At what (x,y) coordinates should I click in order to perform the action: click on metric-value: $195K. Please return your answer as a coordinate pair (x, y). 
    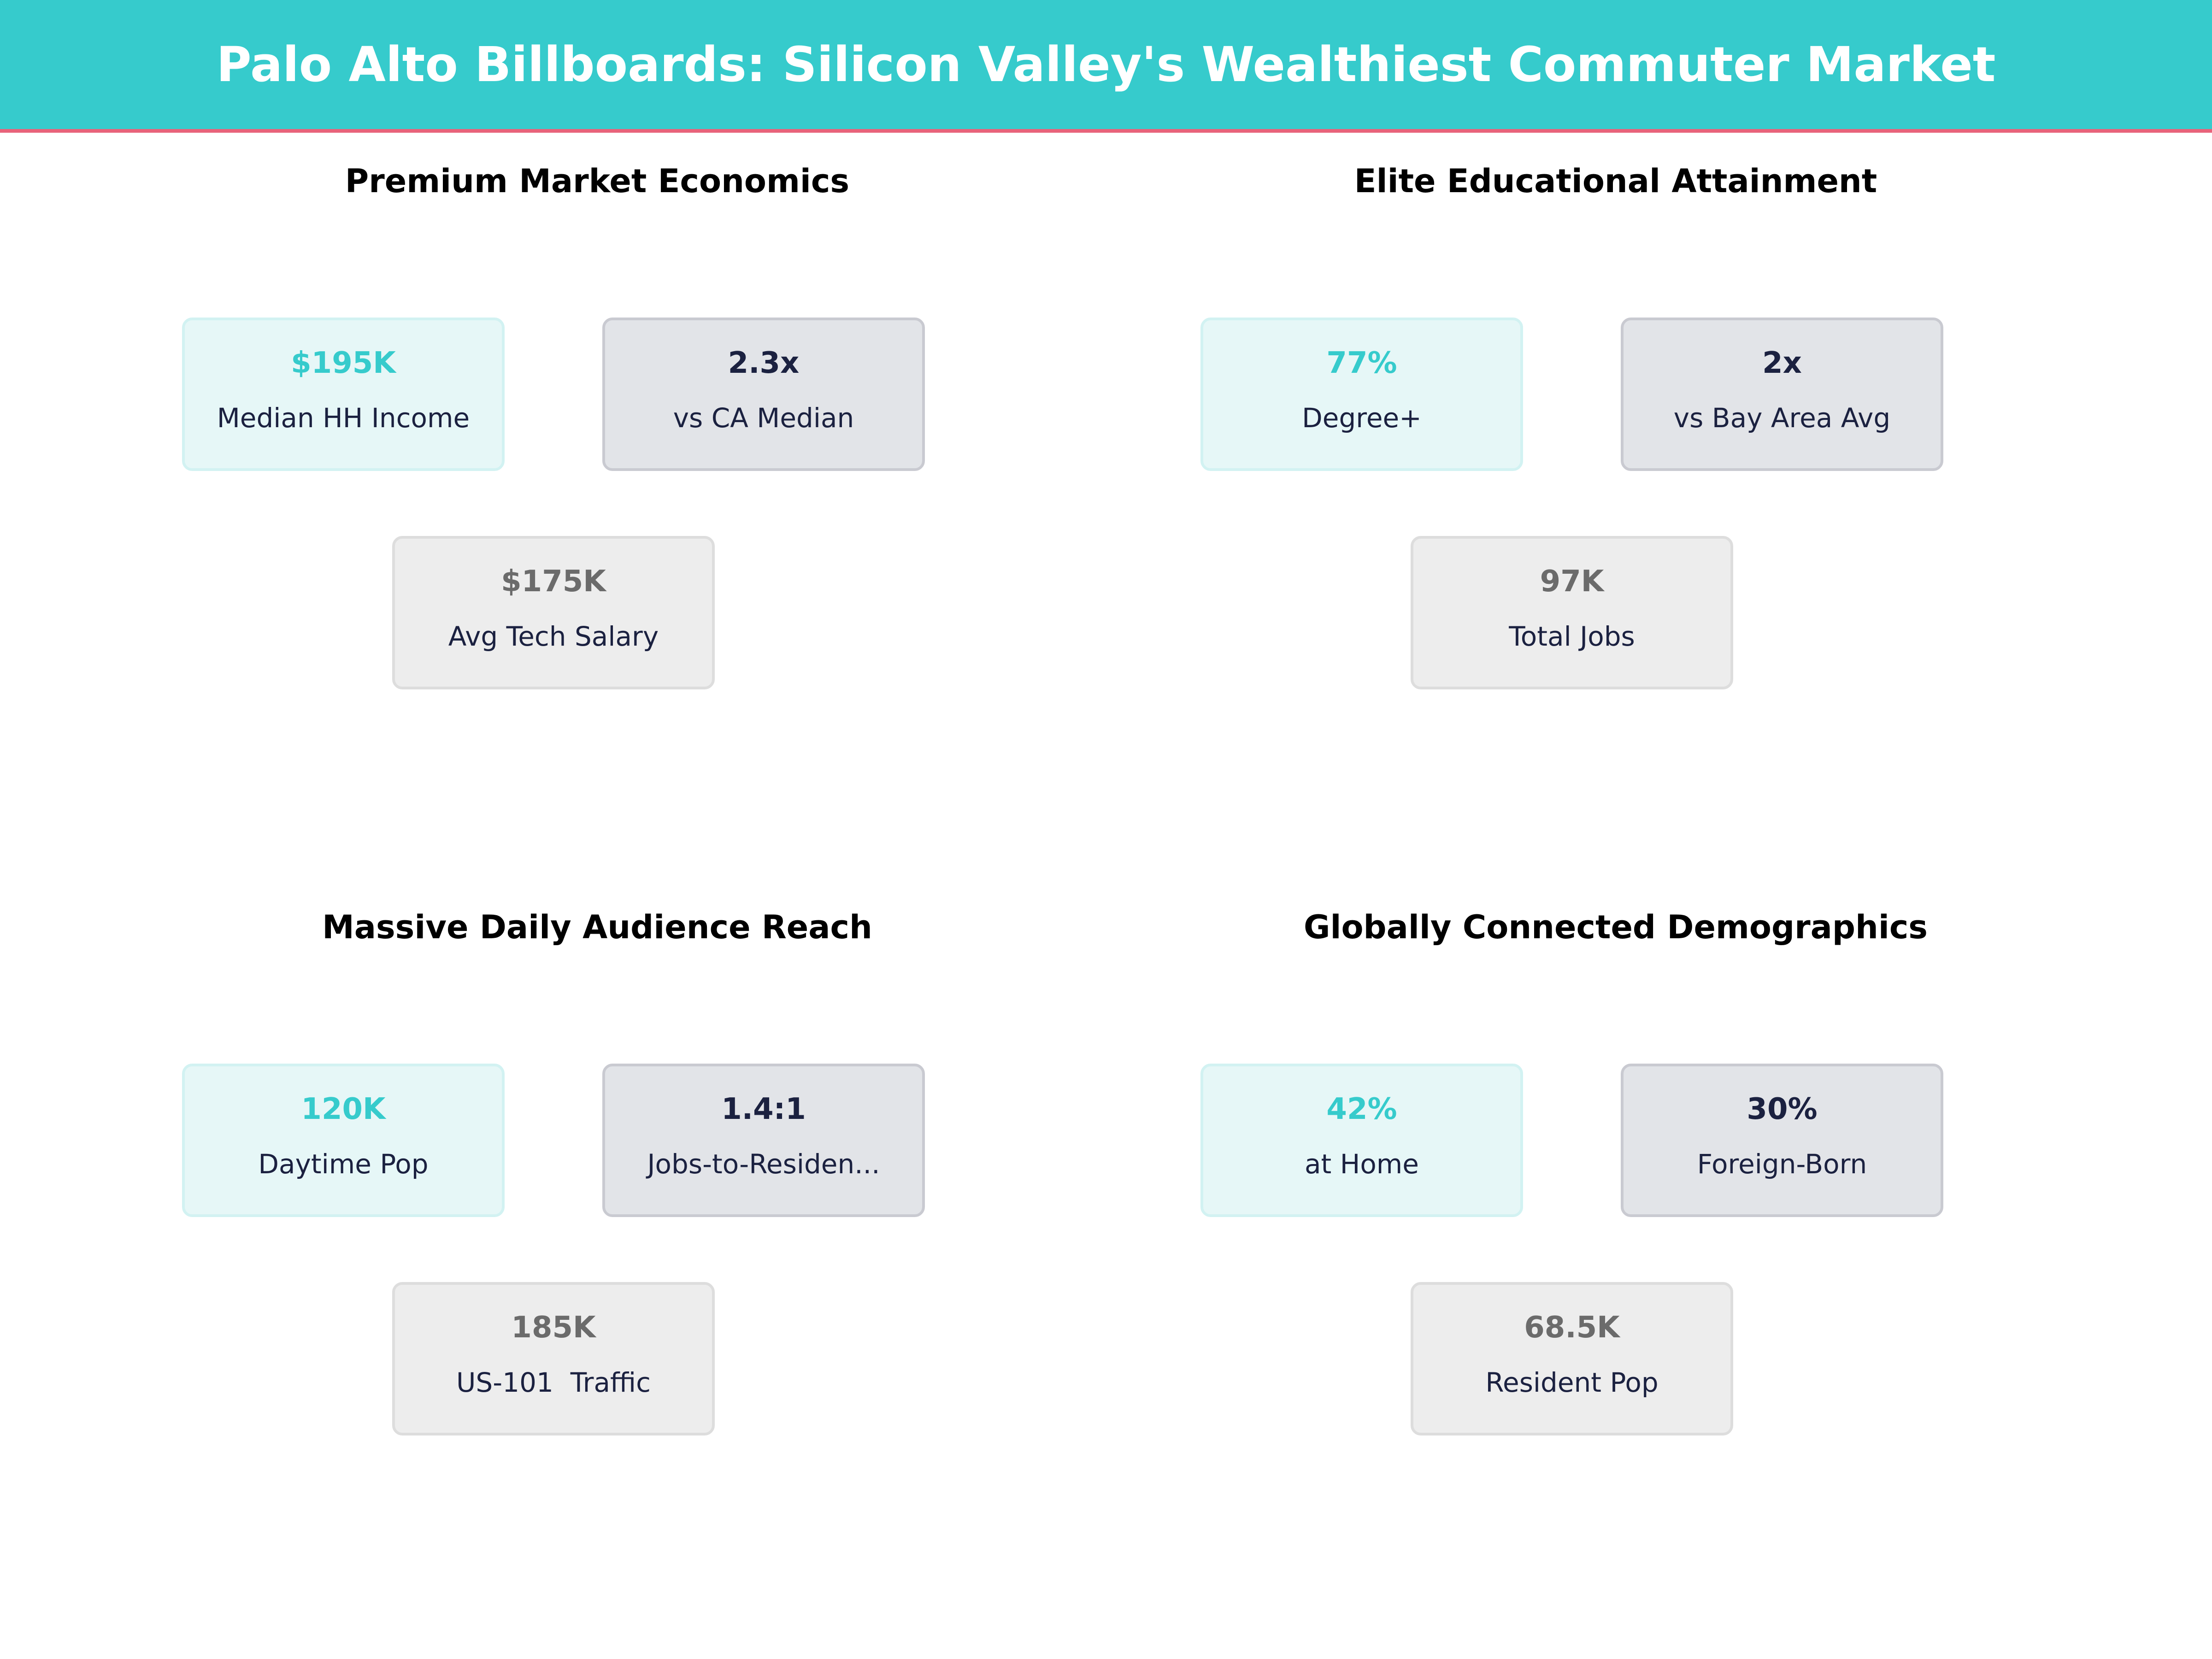
    Looking at the image, I should click on (343, 363).